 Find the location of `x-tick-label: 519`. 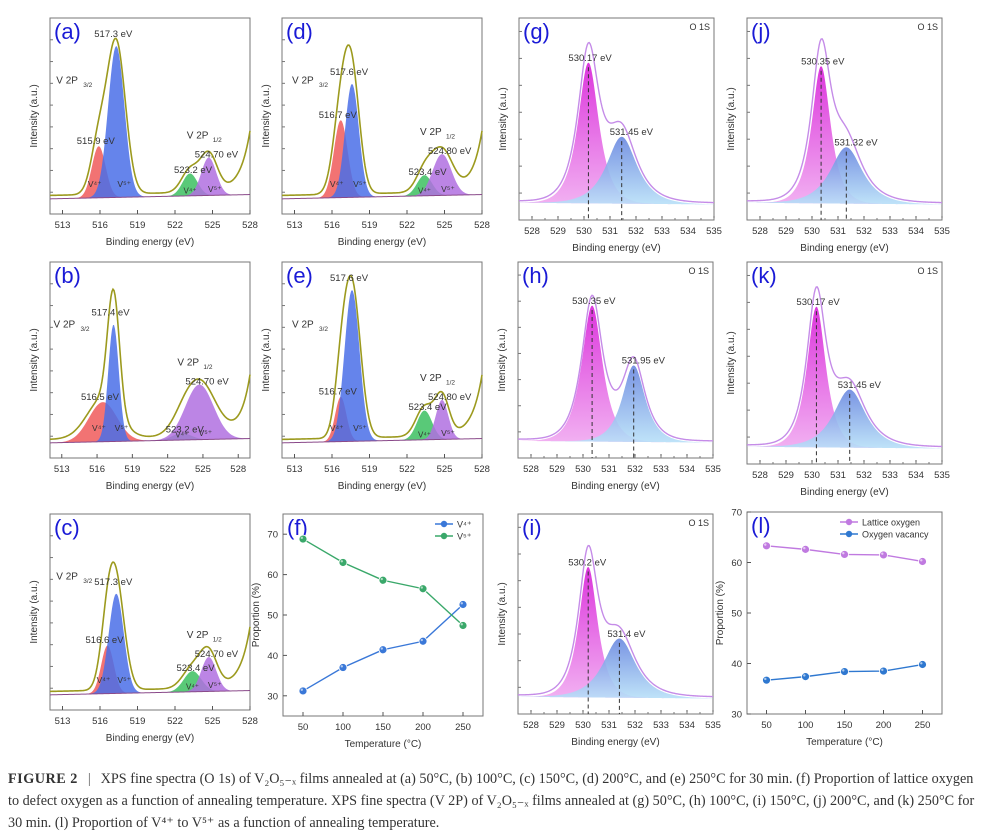

x-tick-label: 519 is located at coordinates (132, 469).